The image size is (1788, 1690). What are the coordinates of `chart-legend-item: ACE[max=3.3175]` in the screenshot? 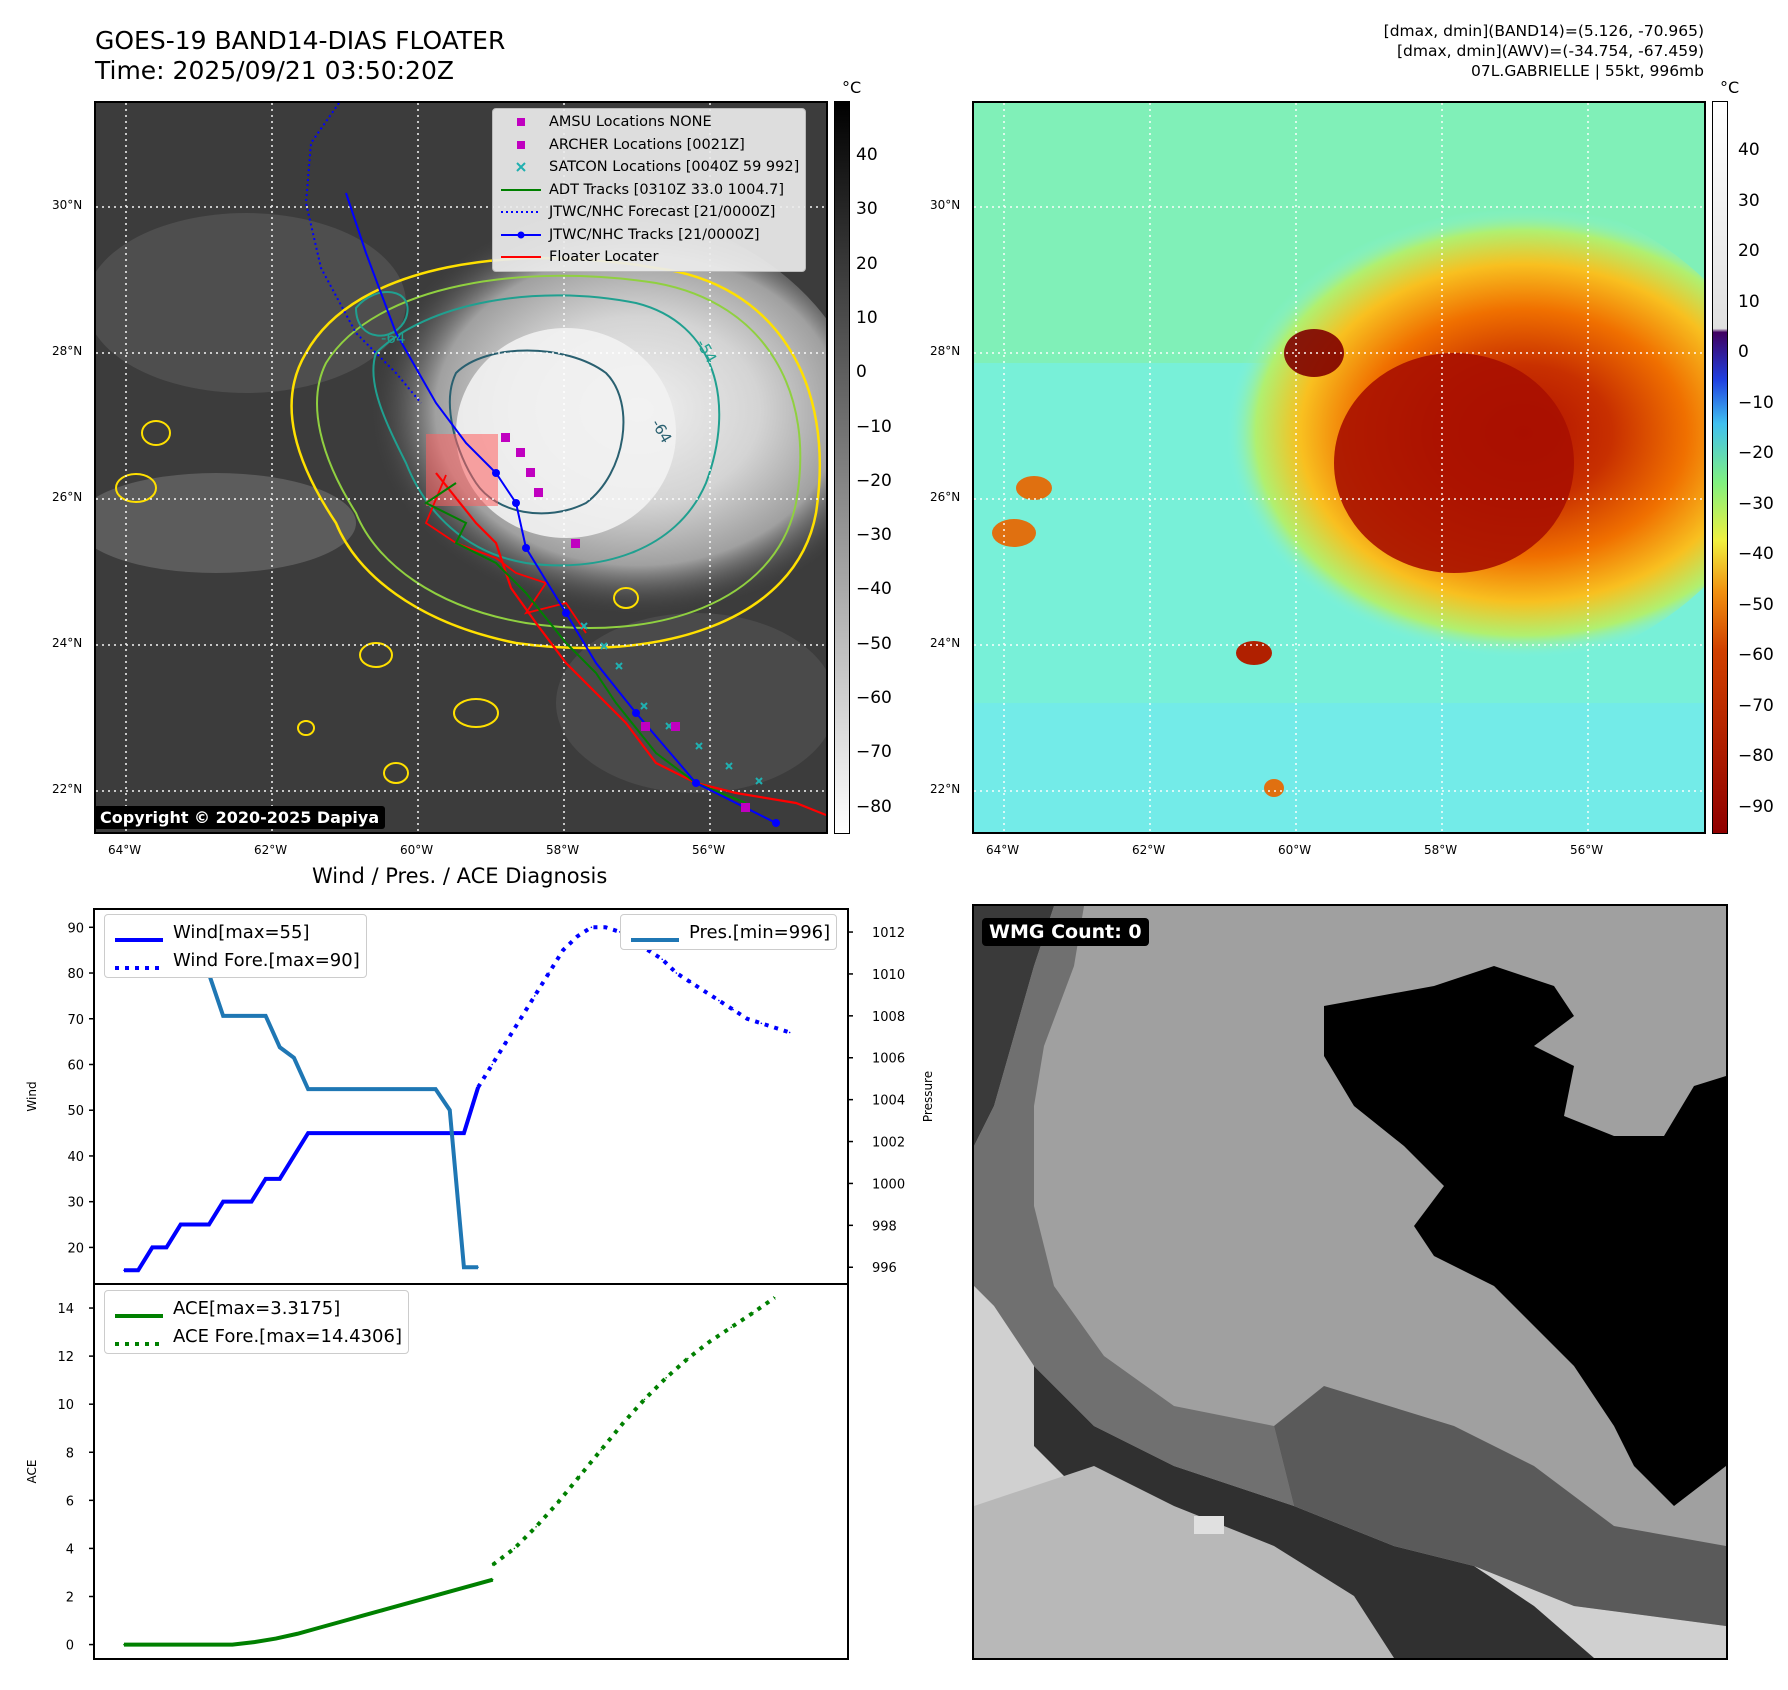 It's located at (256, 1308).